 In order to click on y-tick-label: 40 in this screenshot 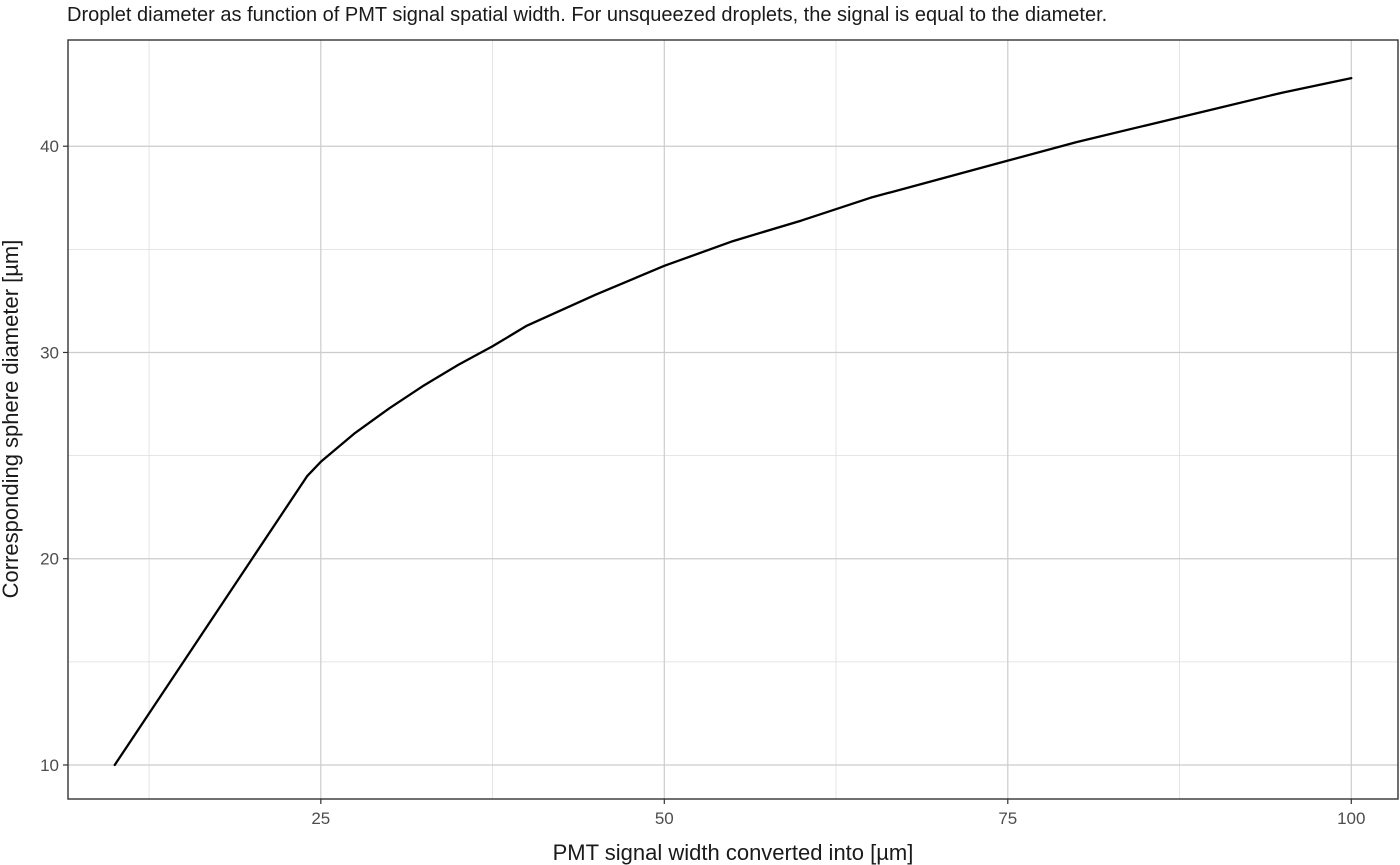, I will do `click(49, 146)`.